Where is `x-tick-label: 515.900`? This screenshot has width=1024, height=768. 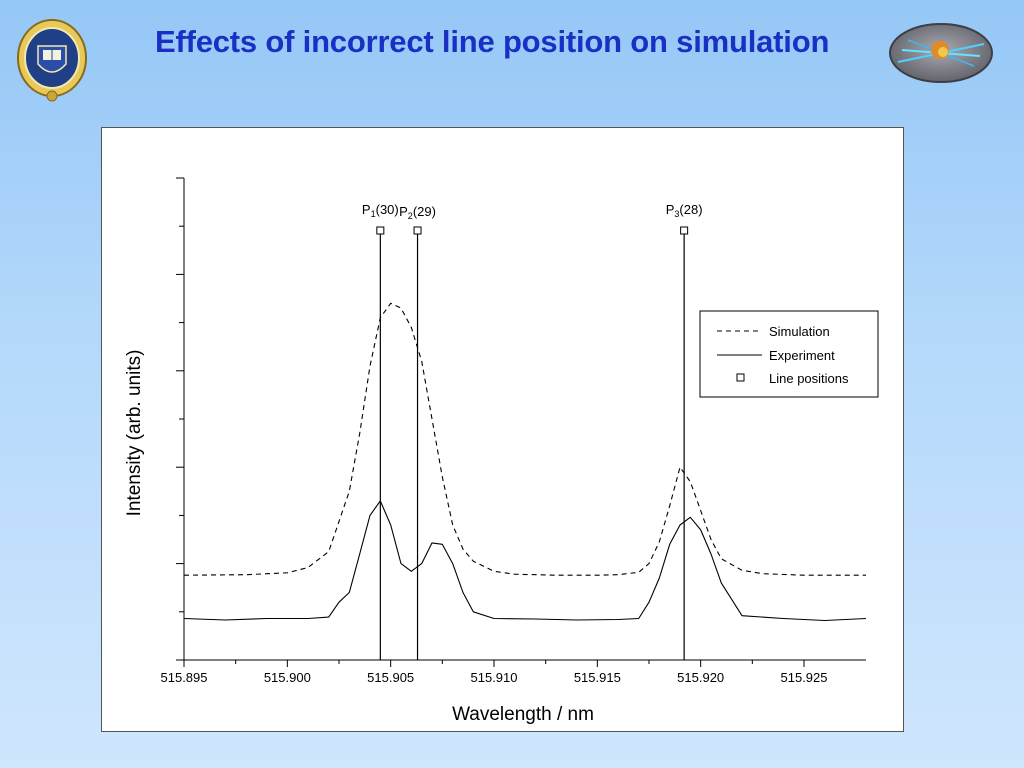
x-tick-label: 515.900 is located at coordinates (287, 677).